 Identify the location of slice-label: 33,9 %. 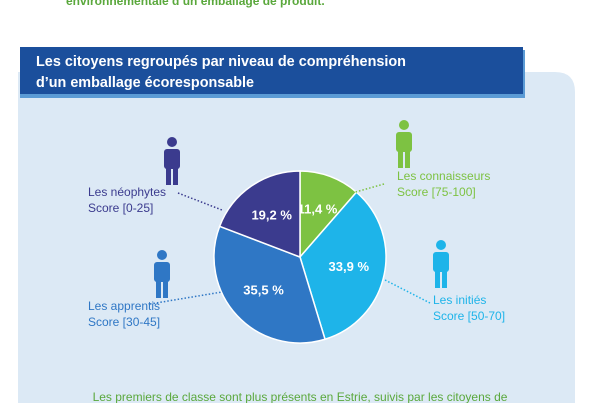
(349, 266).